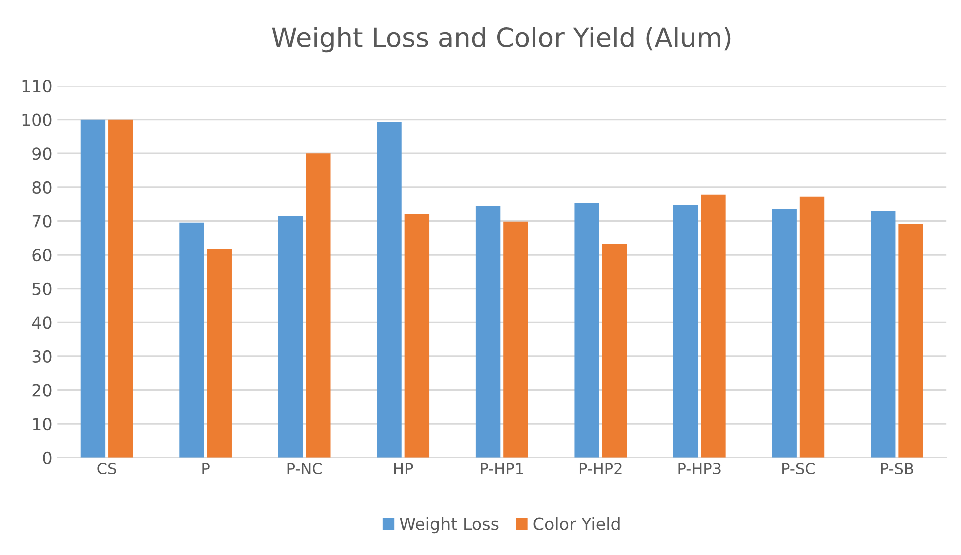  What do you see at coordinates (42, 255) in the screenshot?
I see `y-tick-label: 60` at bounding box center [42, 255].